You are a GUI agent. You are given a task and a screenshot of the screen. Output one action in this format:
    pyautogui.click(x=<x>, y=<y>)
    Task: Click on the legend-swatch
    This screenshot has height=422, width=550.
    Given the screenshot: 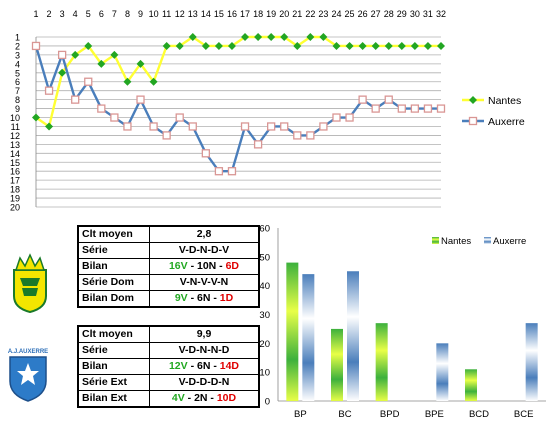 What is the action you would take?
    pyautogui.click(x=435, y=240)
    